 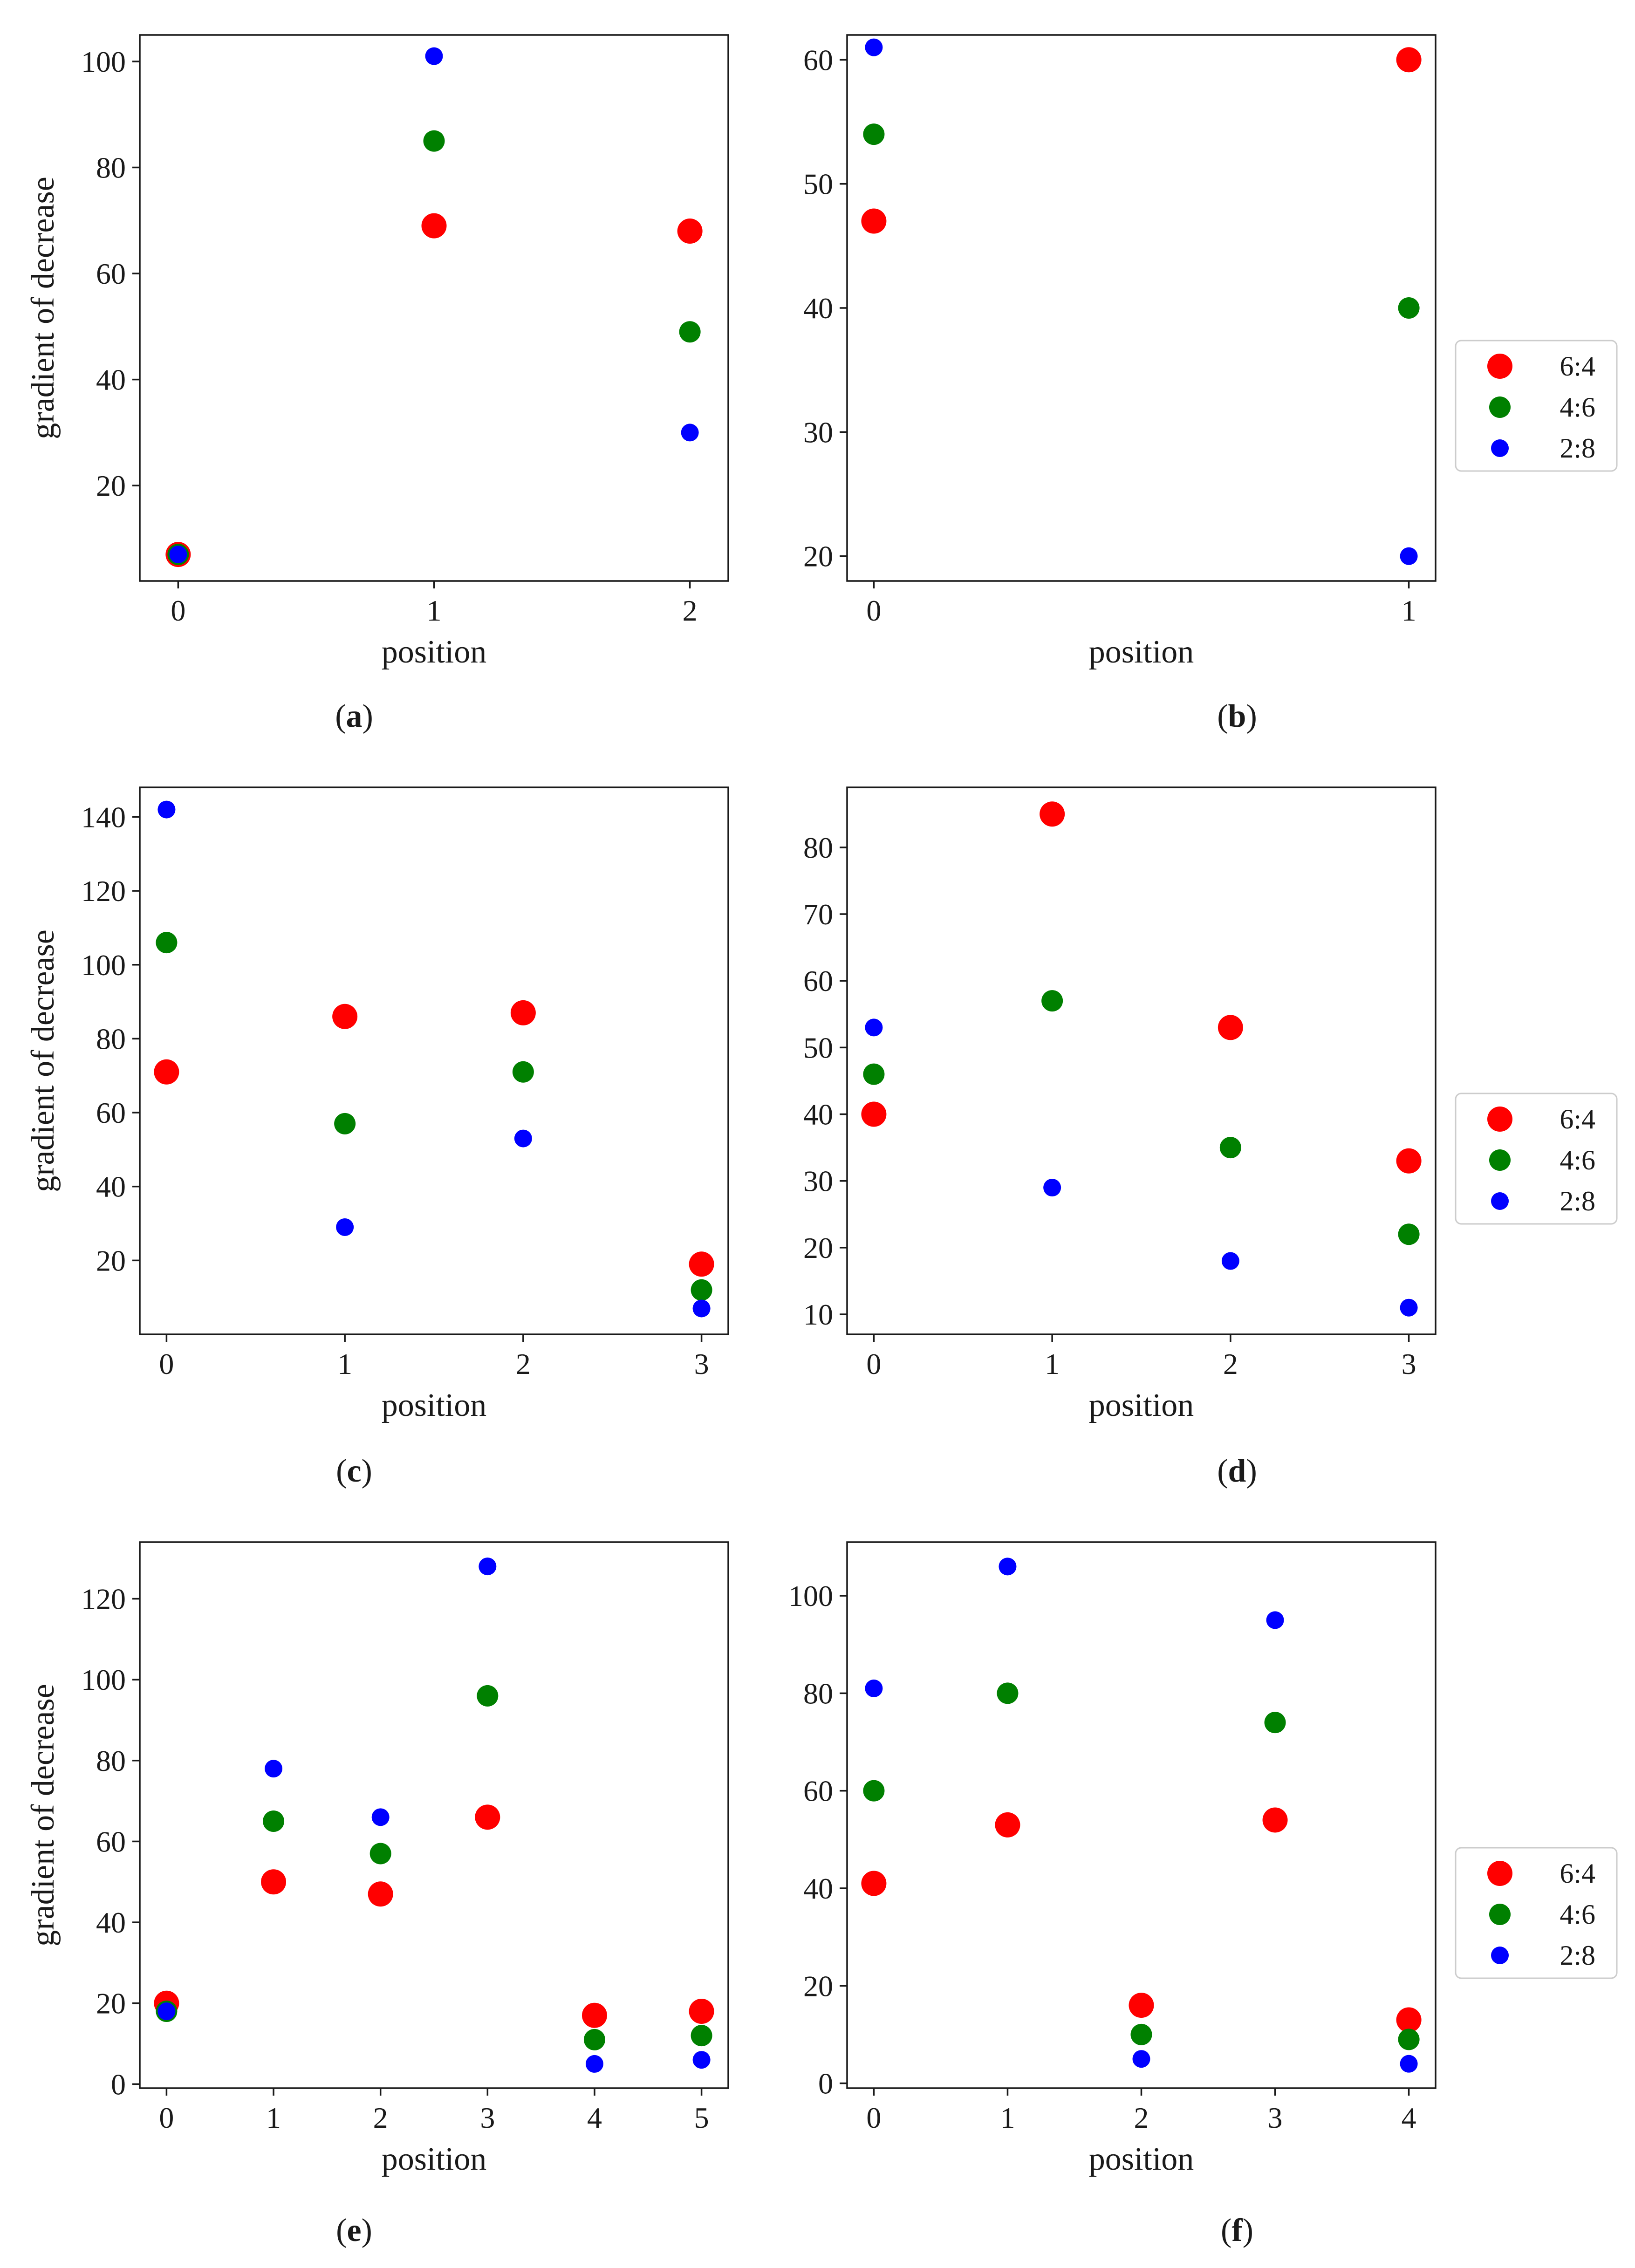 What do you see at coordinates (43, 1815) in the screenshot?
I see `y-axis-label: gradient of decrease` at bounding box center [43, 1815].